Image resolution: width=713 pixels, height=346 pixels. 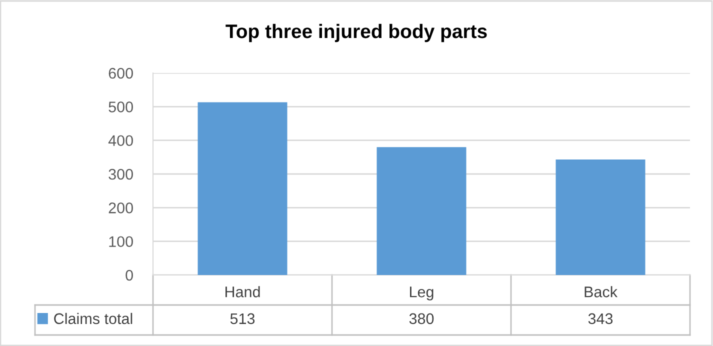 I want to click on legend-label: Claims total, so click(x=93, y=318).